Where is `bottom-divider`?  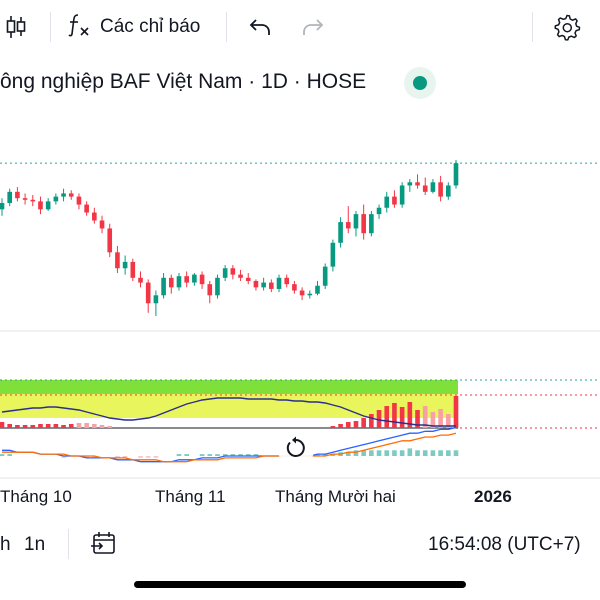
bottom-divider is located at coordinates (68, 544).